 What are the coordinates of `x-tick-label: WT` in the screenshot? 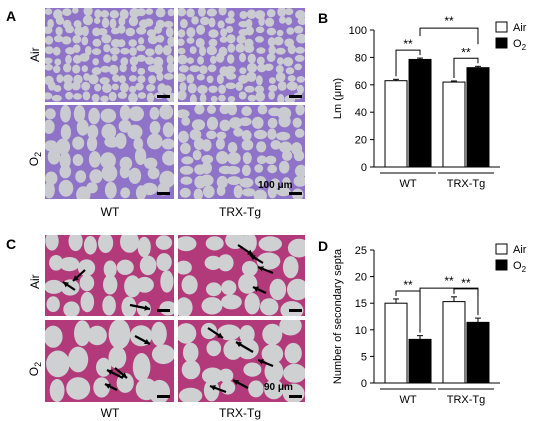 It's located at (407, 400).